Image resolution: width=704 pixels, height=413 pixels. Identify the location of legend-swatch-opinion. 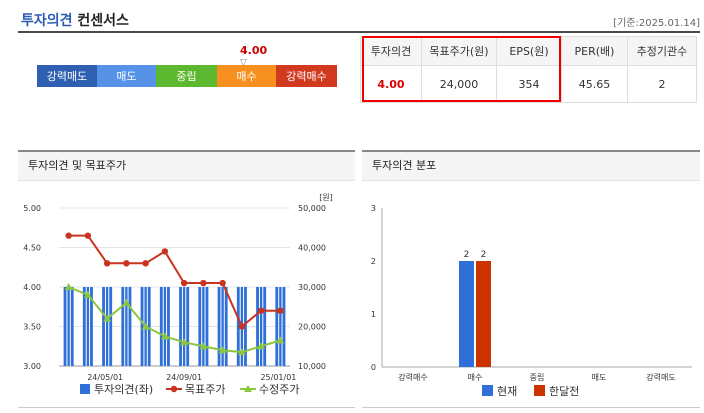
(85, 389).